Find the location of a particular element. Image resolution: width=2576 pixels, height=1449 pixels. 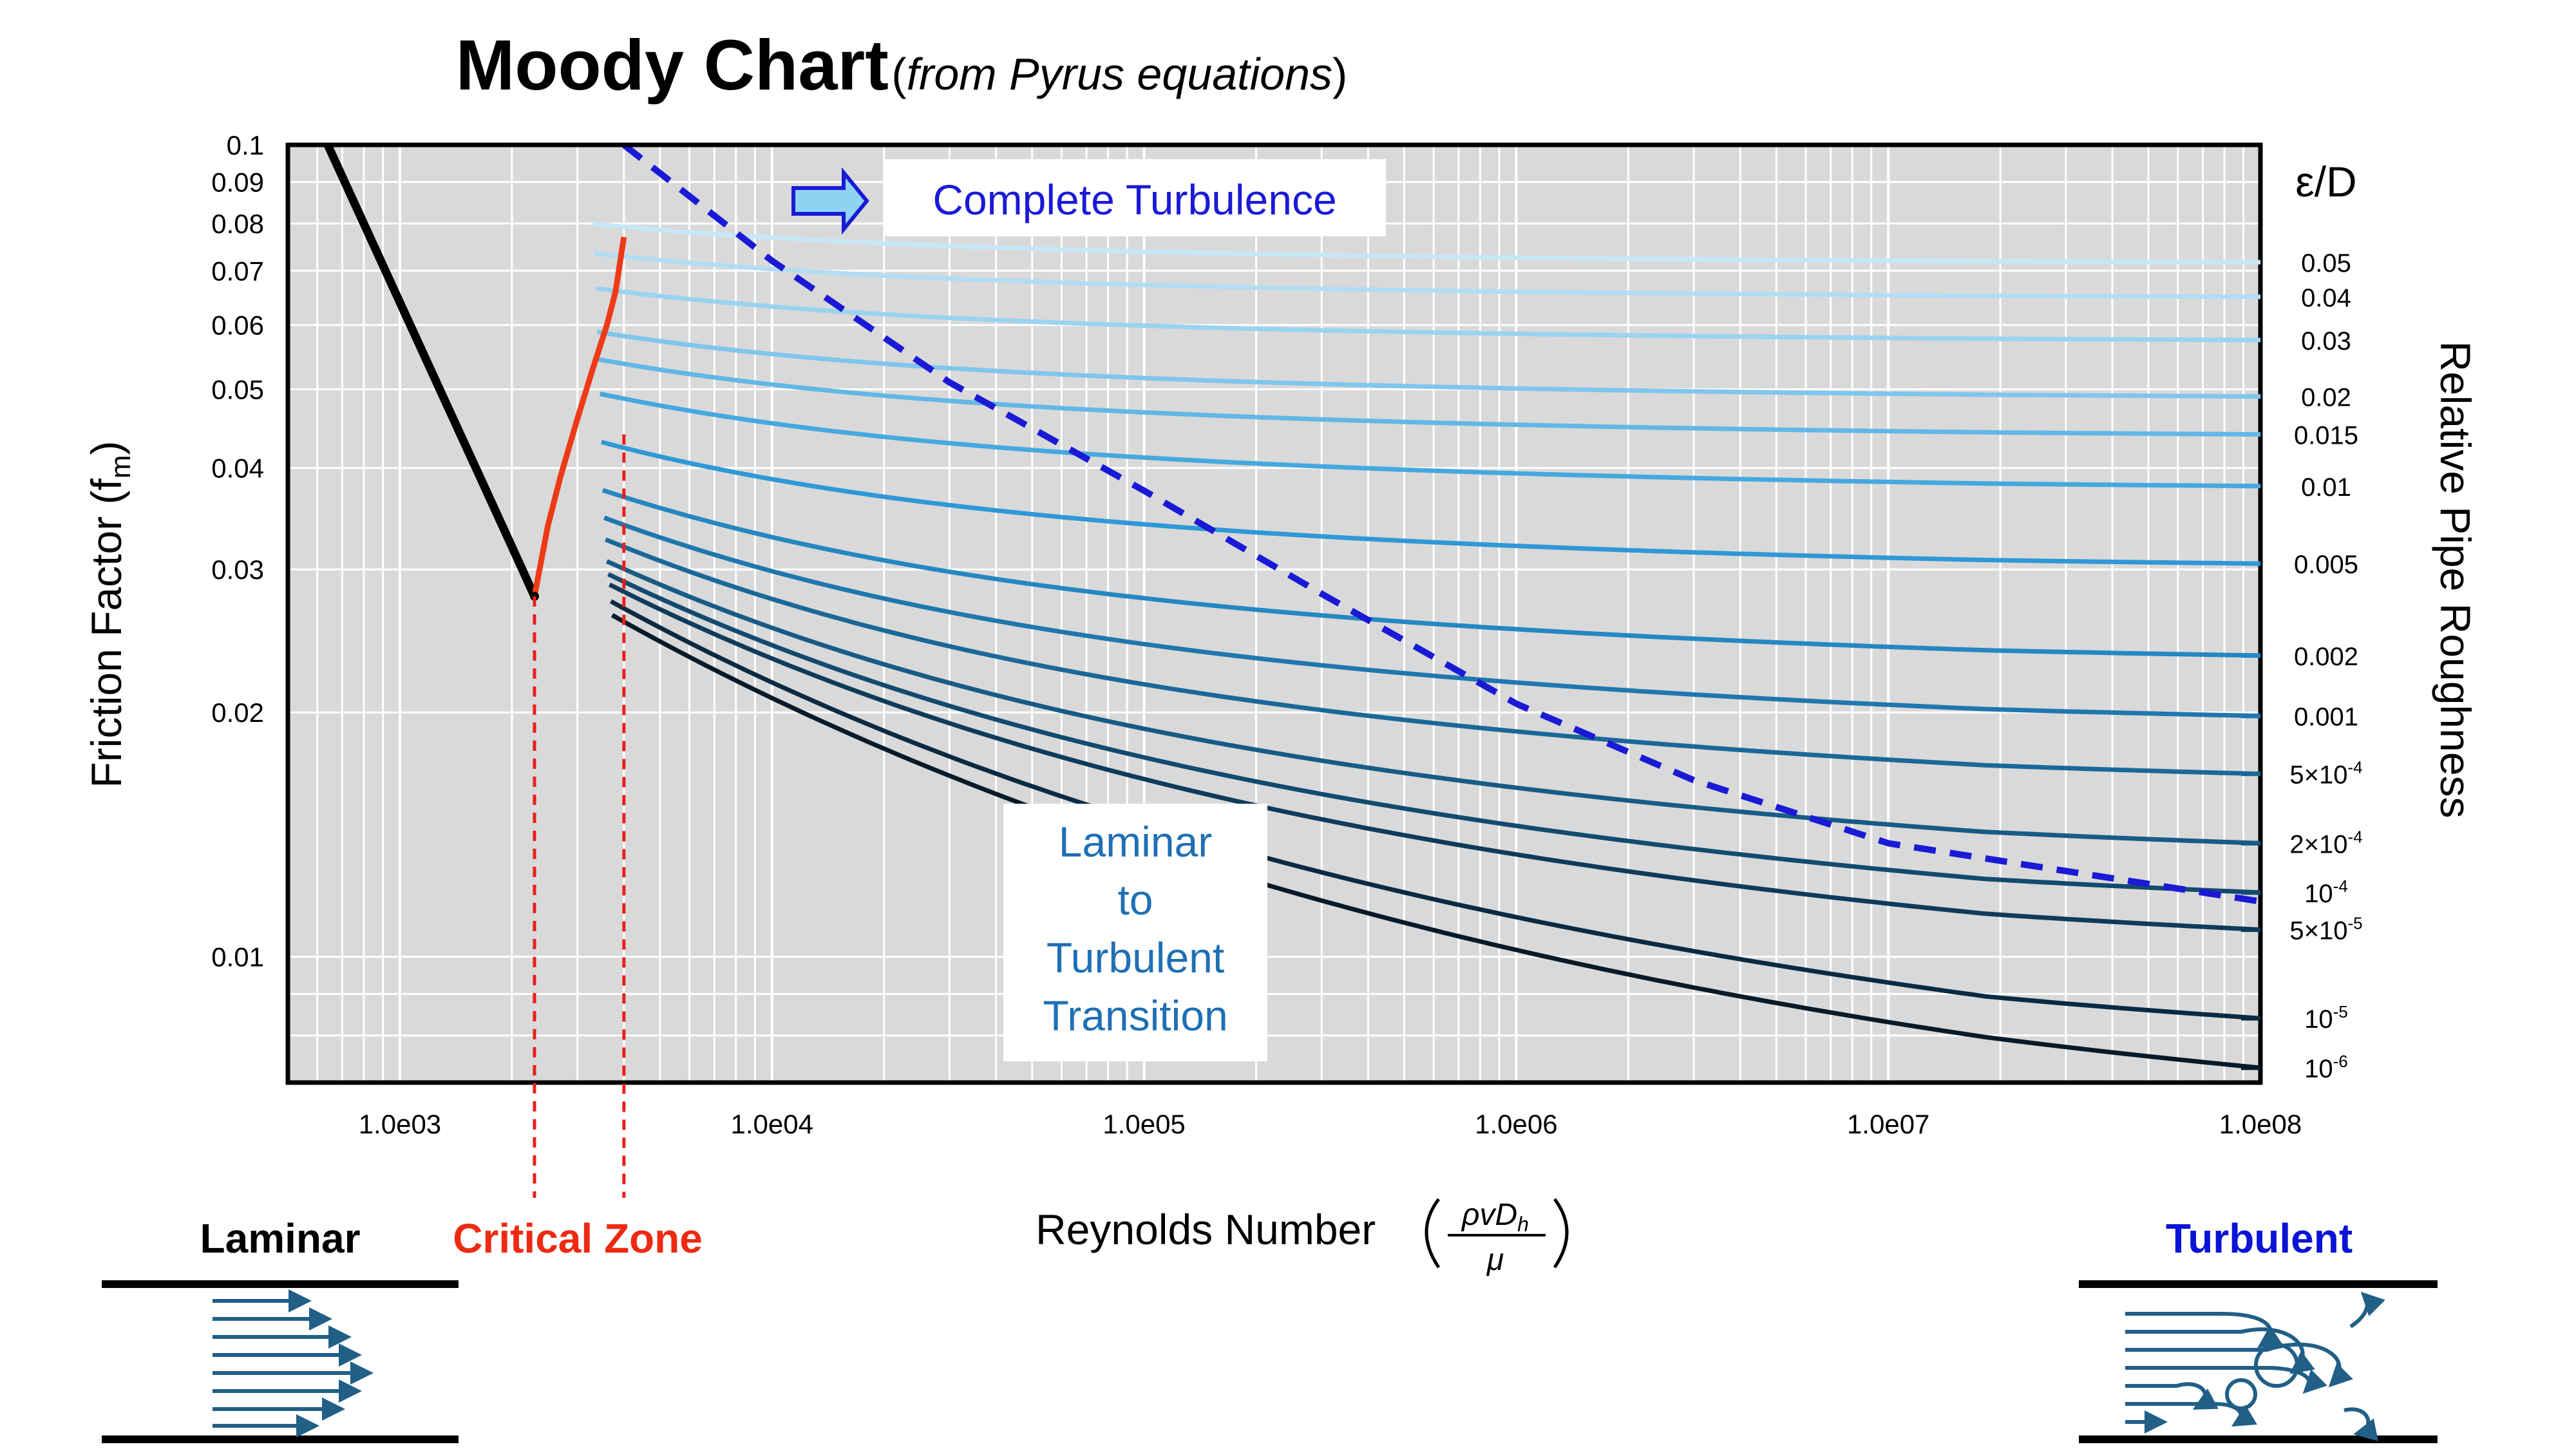

y-tick-label: 0.05 is located at coordinates (238, 390).